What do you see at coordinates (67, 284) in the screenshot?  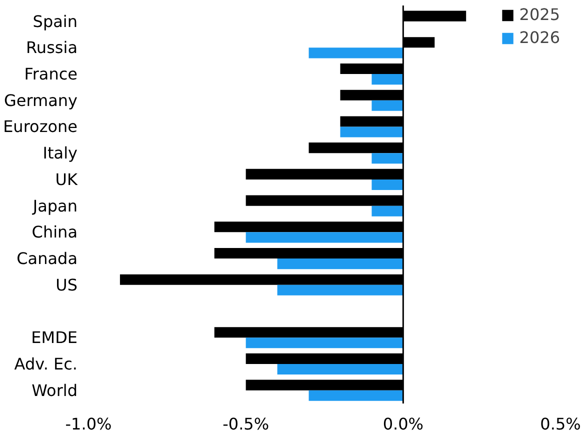 I see `y-tick-label: US` at bounding box center [67, 284].